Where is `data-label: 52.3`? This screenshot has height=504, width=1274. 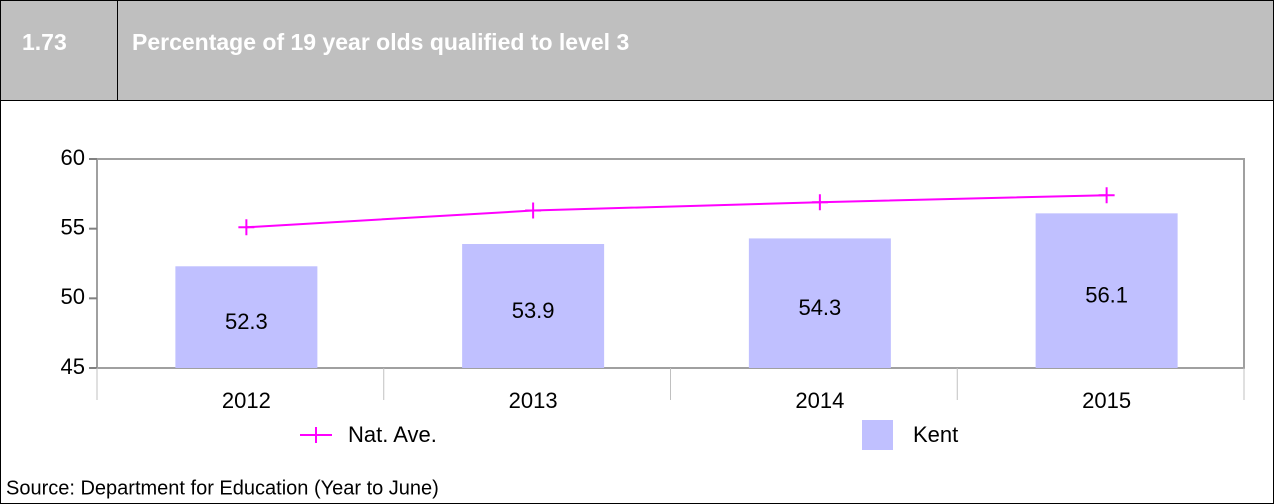
data-label: 52.3 is located at coordinates (246, 321).